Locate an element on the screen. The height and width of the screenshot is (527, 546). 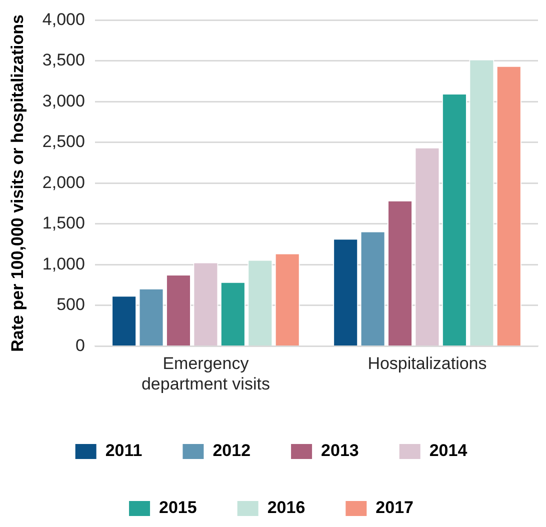
legend-label: 2014 is located at coordinates (448, 450).